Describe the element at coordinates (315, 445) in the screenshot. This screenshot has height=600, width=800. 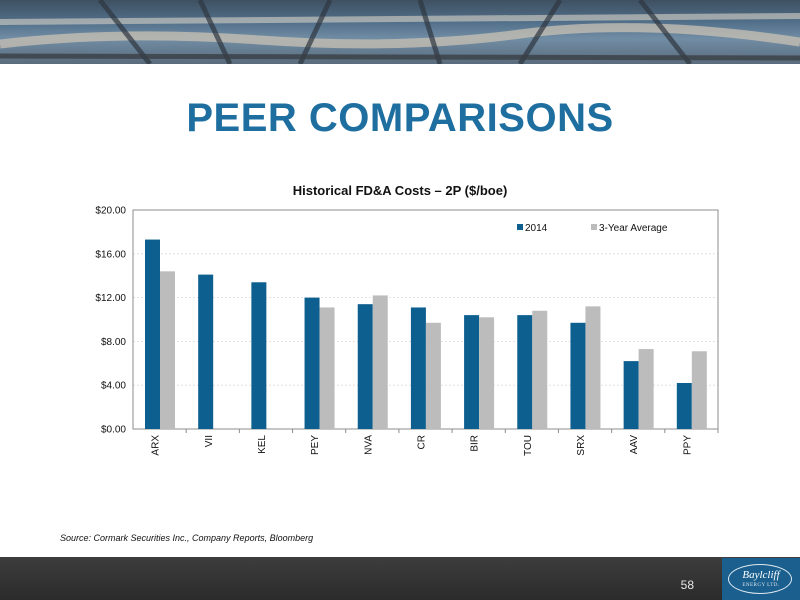
I see `x-category-label: PEY` at that location.